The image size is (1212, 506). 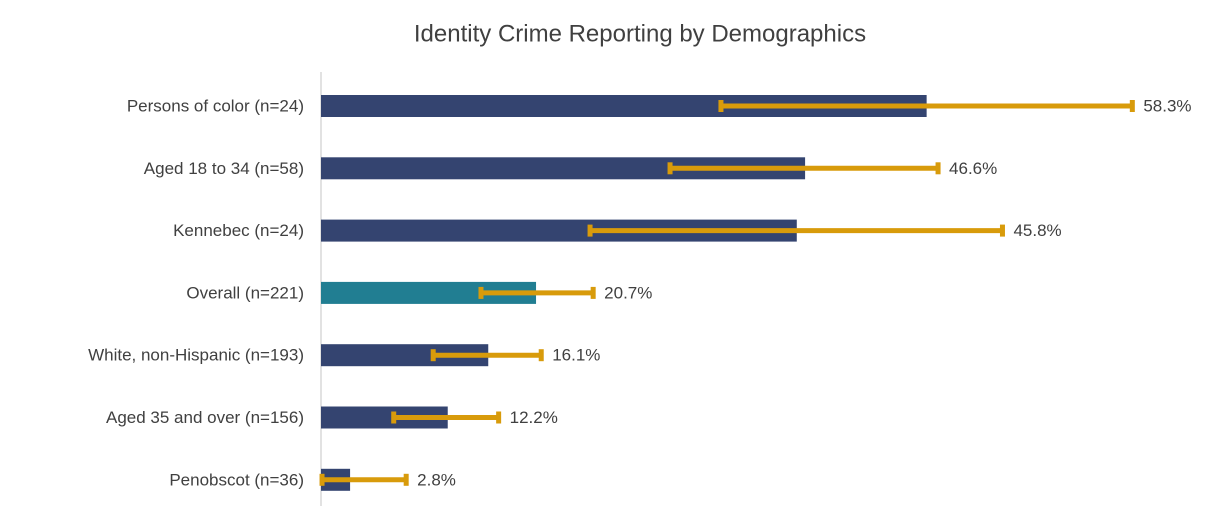 What do you see at coordinates (1037, 230) in the screenshot?
I see `value-label: 45.8%` at bounding box center [1037, 230].